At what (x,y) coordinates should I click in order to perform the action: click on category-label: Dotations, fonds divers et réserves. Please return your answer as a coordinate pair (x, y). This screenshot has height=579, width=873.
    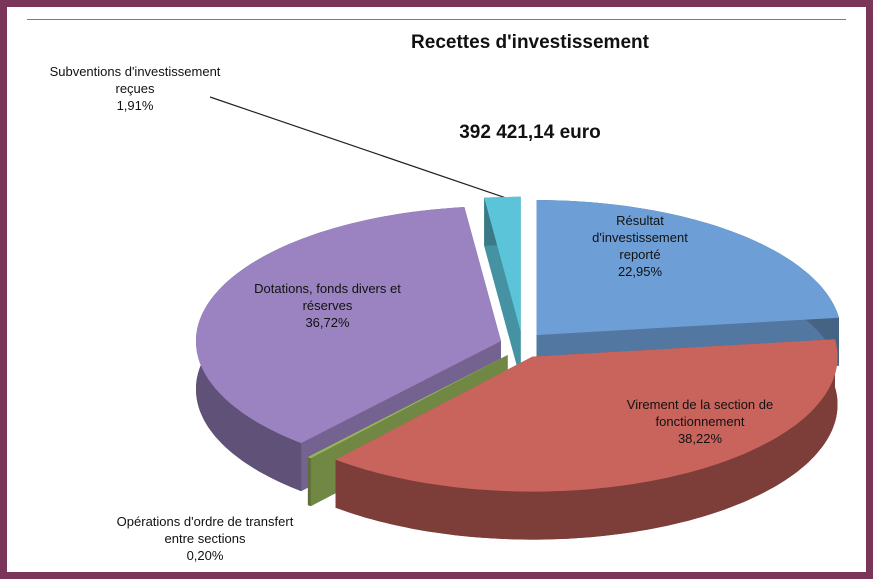
    Looking at the image, I should click on (327, 297).